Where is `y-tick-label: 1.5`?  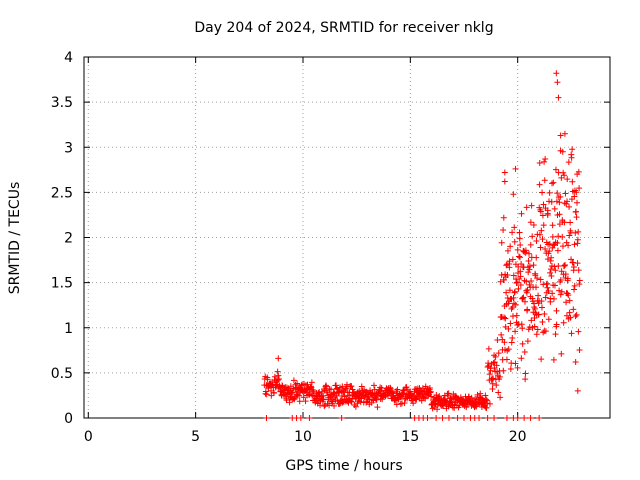 y-tick-label: 1.5 is located at coordinates (62, 284).